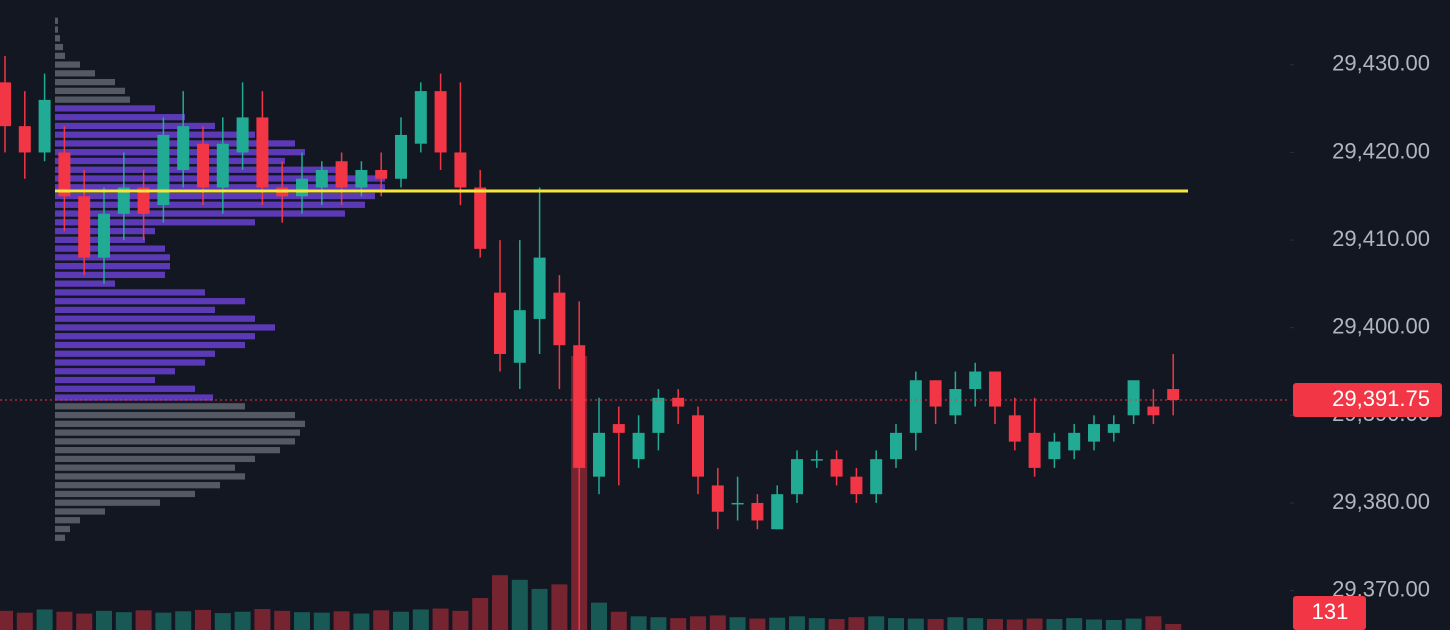 This screenshot has width=1450, height=630. I want to click on last-price-label: 29,391.75, so click(1381, 398).